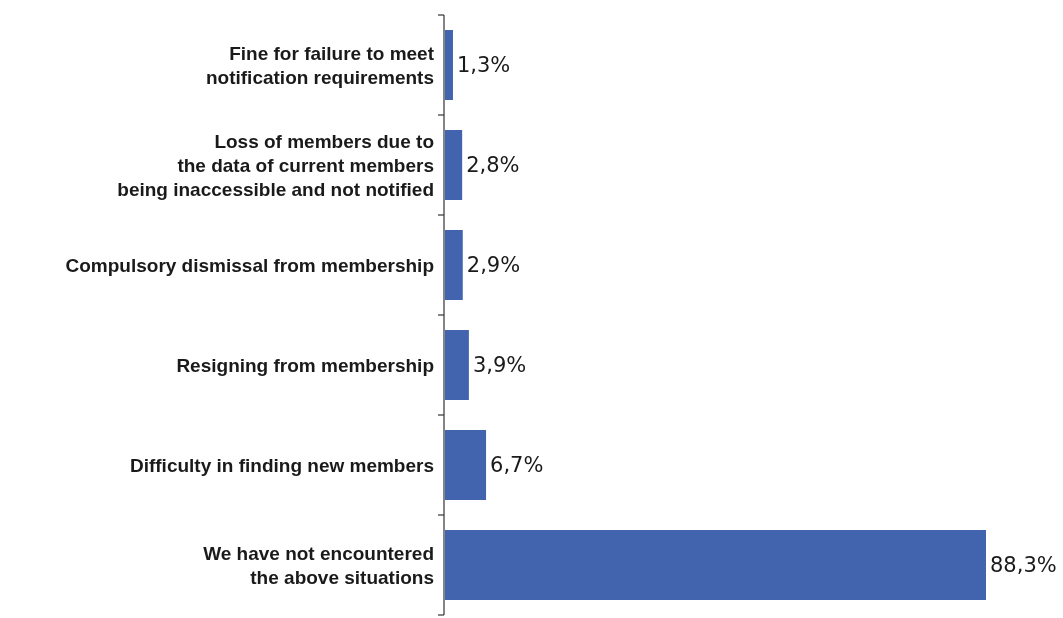  I want to click on data-label: 2,9%, so click(493, 265).